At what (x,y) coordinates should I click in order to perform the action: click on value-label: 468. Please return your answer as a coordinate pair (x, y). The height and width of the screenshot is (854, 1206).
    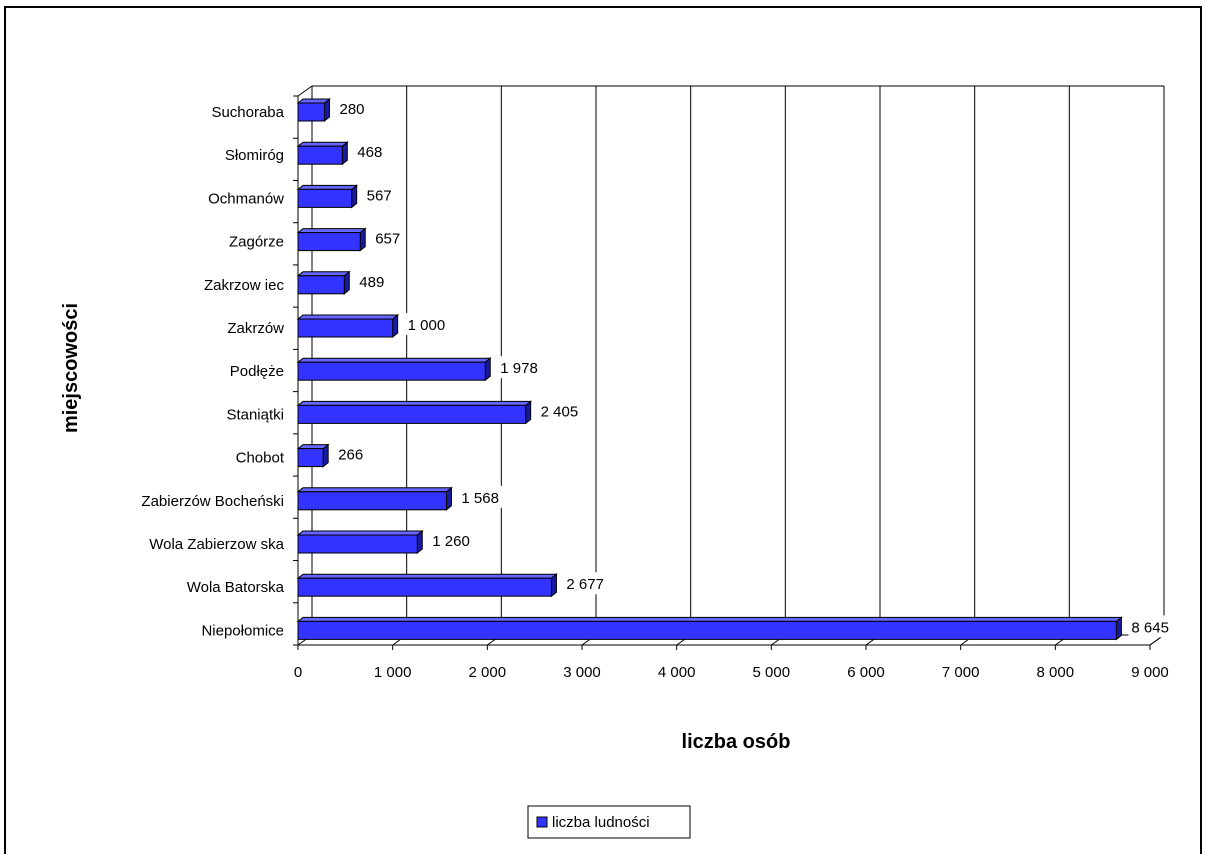
    Looking at the image, I should click on (369, 152).